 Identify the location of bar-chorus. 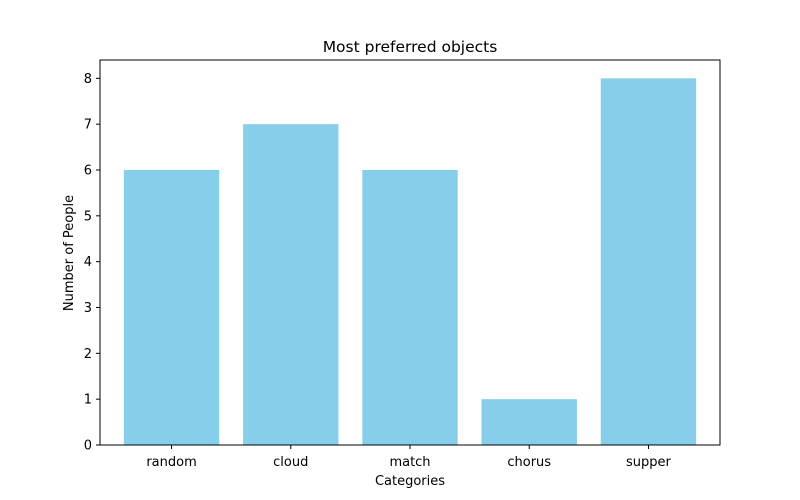
(529, 422).